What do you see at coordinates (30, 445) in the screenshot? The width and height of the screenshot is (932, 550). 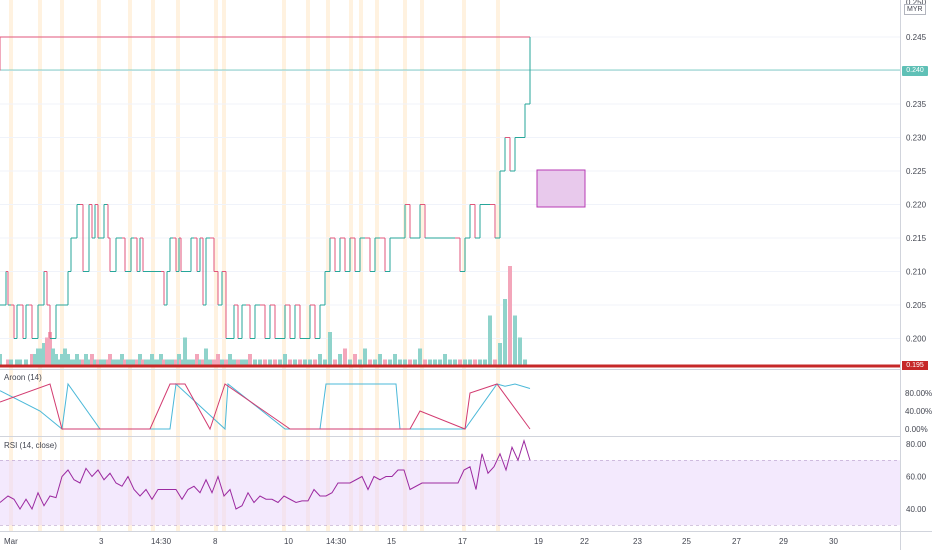 I see `rsi-legend-label: RSI (14, close)` at bounding box center [30, 445].